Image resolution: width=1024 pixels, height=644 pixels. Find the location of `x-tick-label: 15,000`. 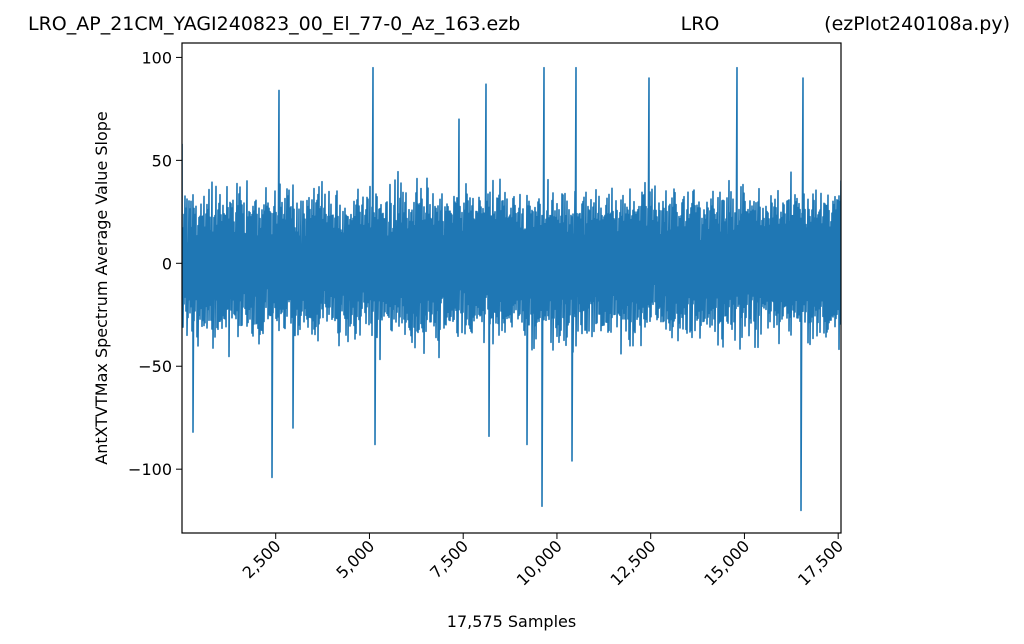

x-tick-label: 15,000 is located at coordinates (726, 562).